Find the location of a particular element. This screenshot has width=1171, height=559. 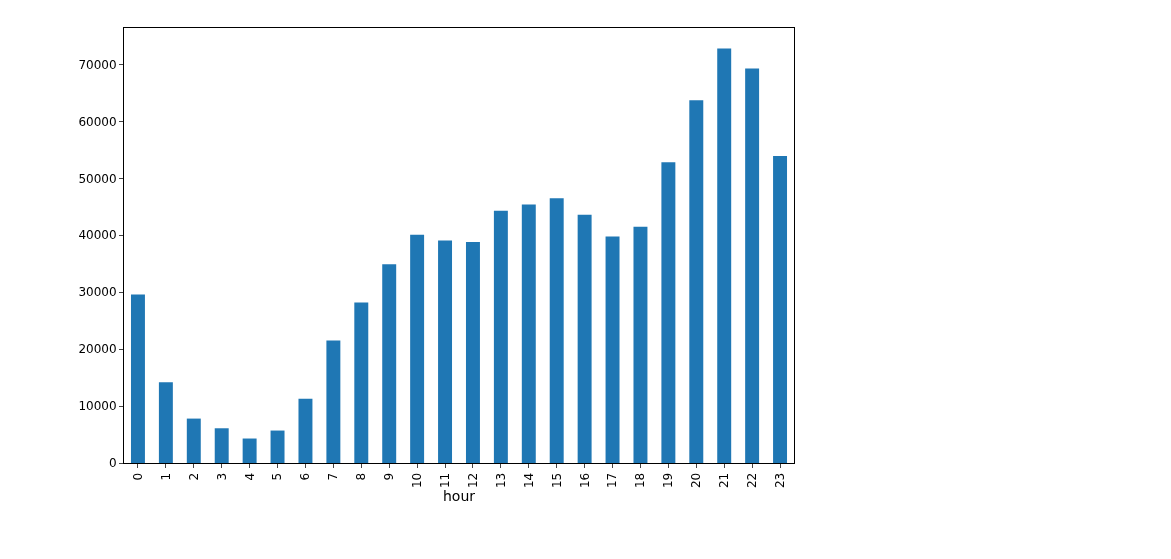

x-tick-label: 3 is located at coordinates (221, 476).